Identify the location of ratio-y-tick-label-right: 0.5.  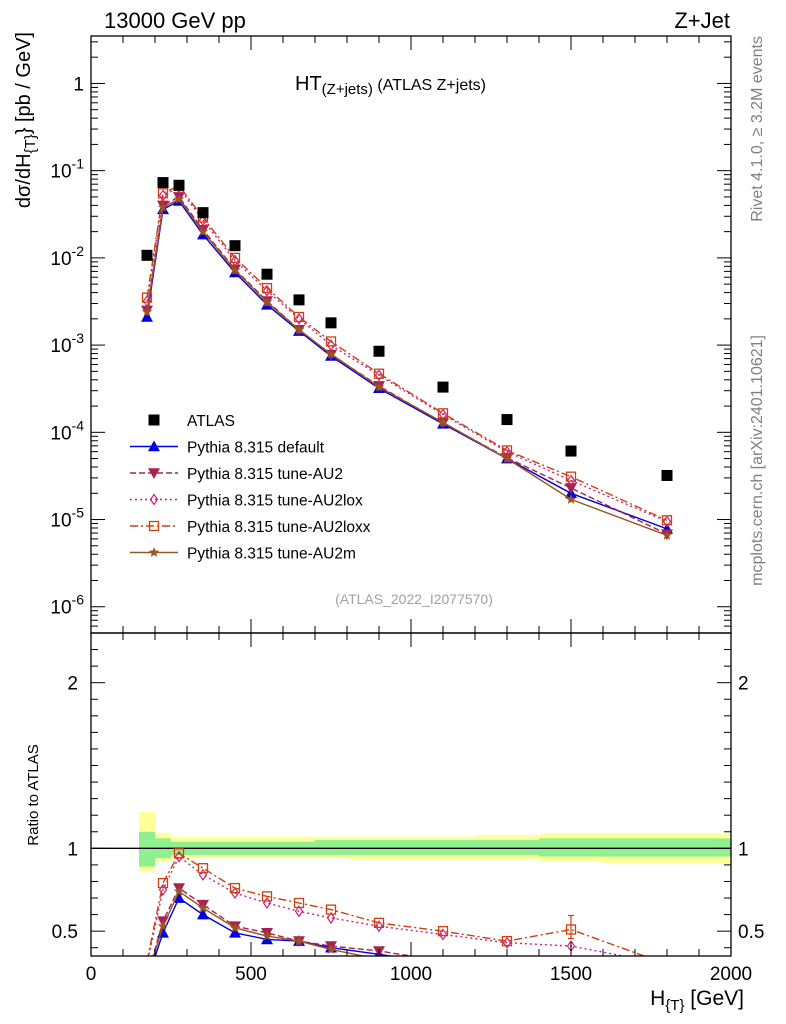
(751, 932).